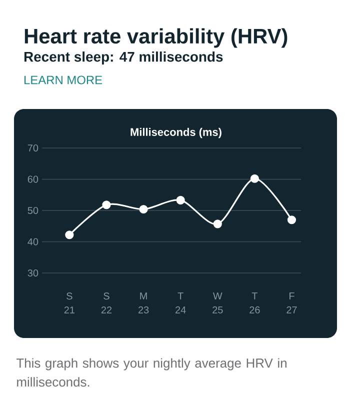  I want to click on text: LEARN MORE, so click(63, 80).